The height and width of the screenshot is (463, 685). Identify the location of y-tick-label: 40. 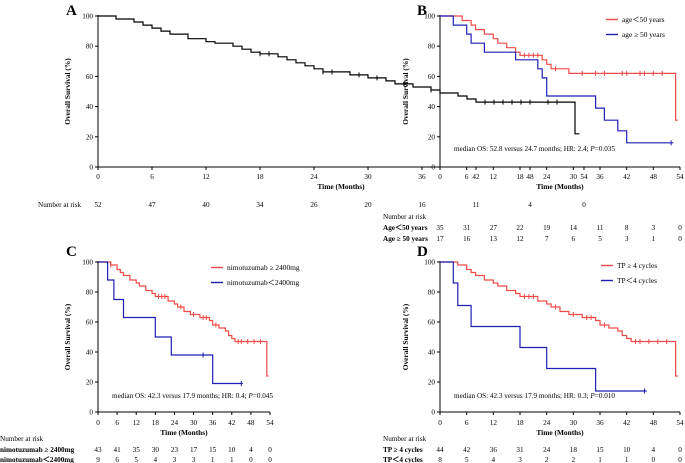
(90, 353).